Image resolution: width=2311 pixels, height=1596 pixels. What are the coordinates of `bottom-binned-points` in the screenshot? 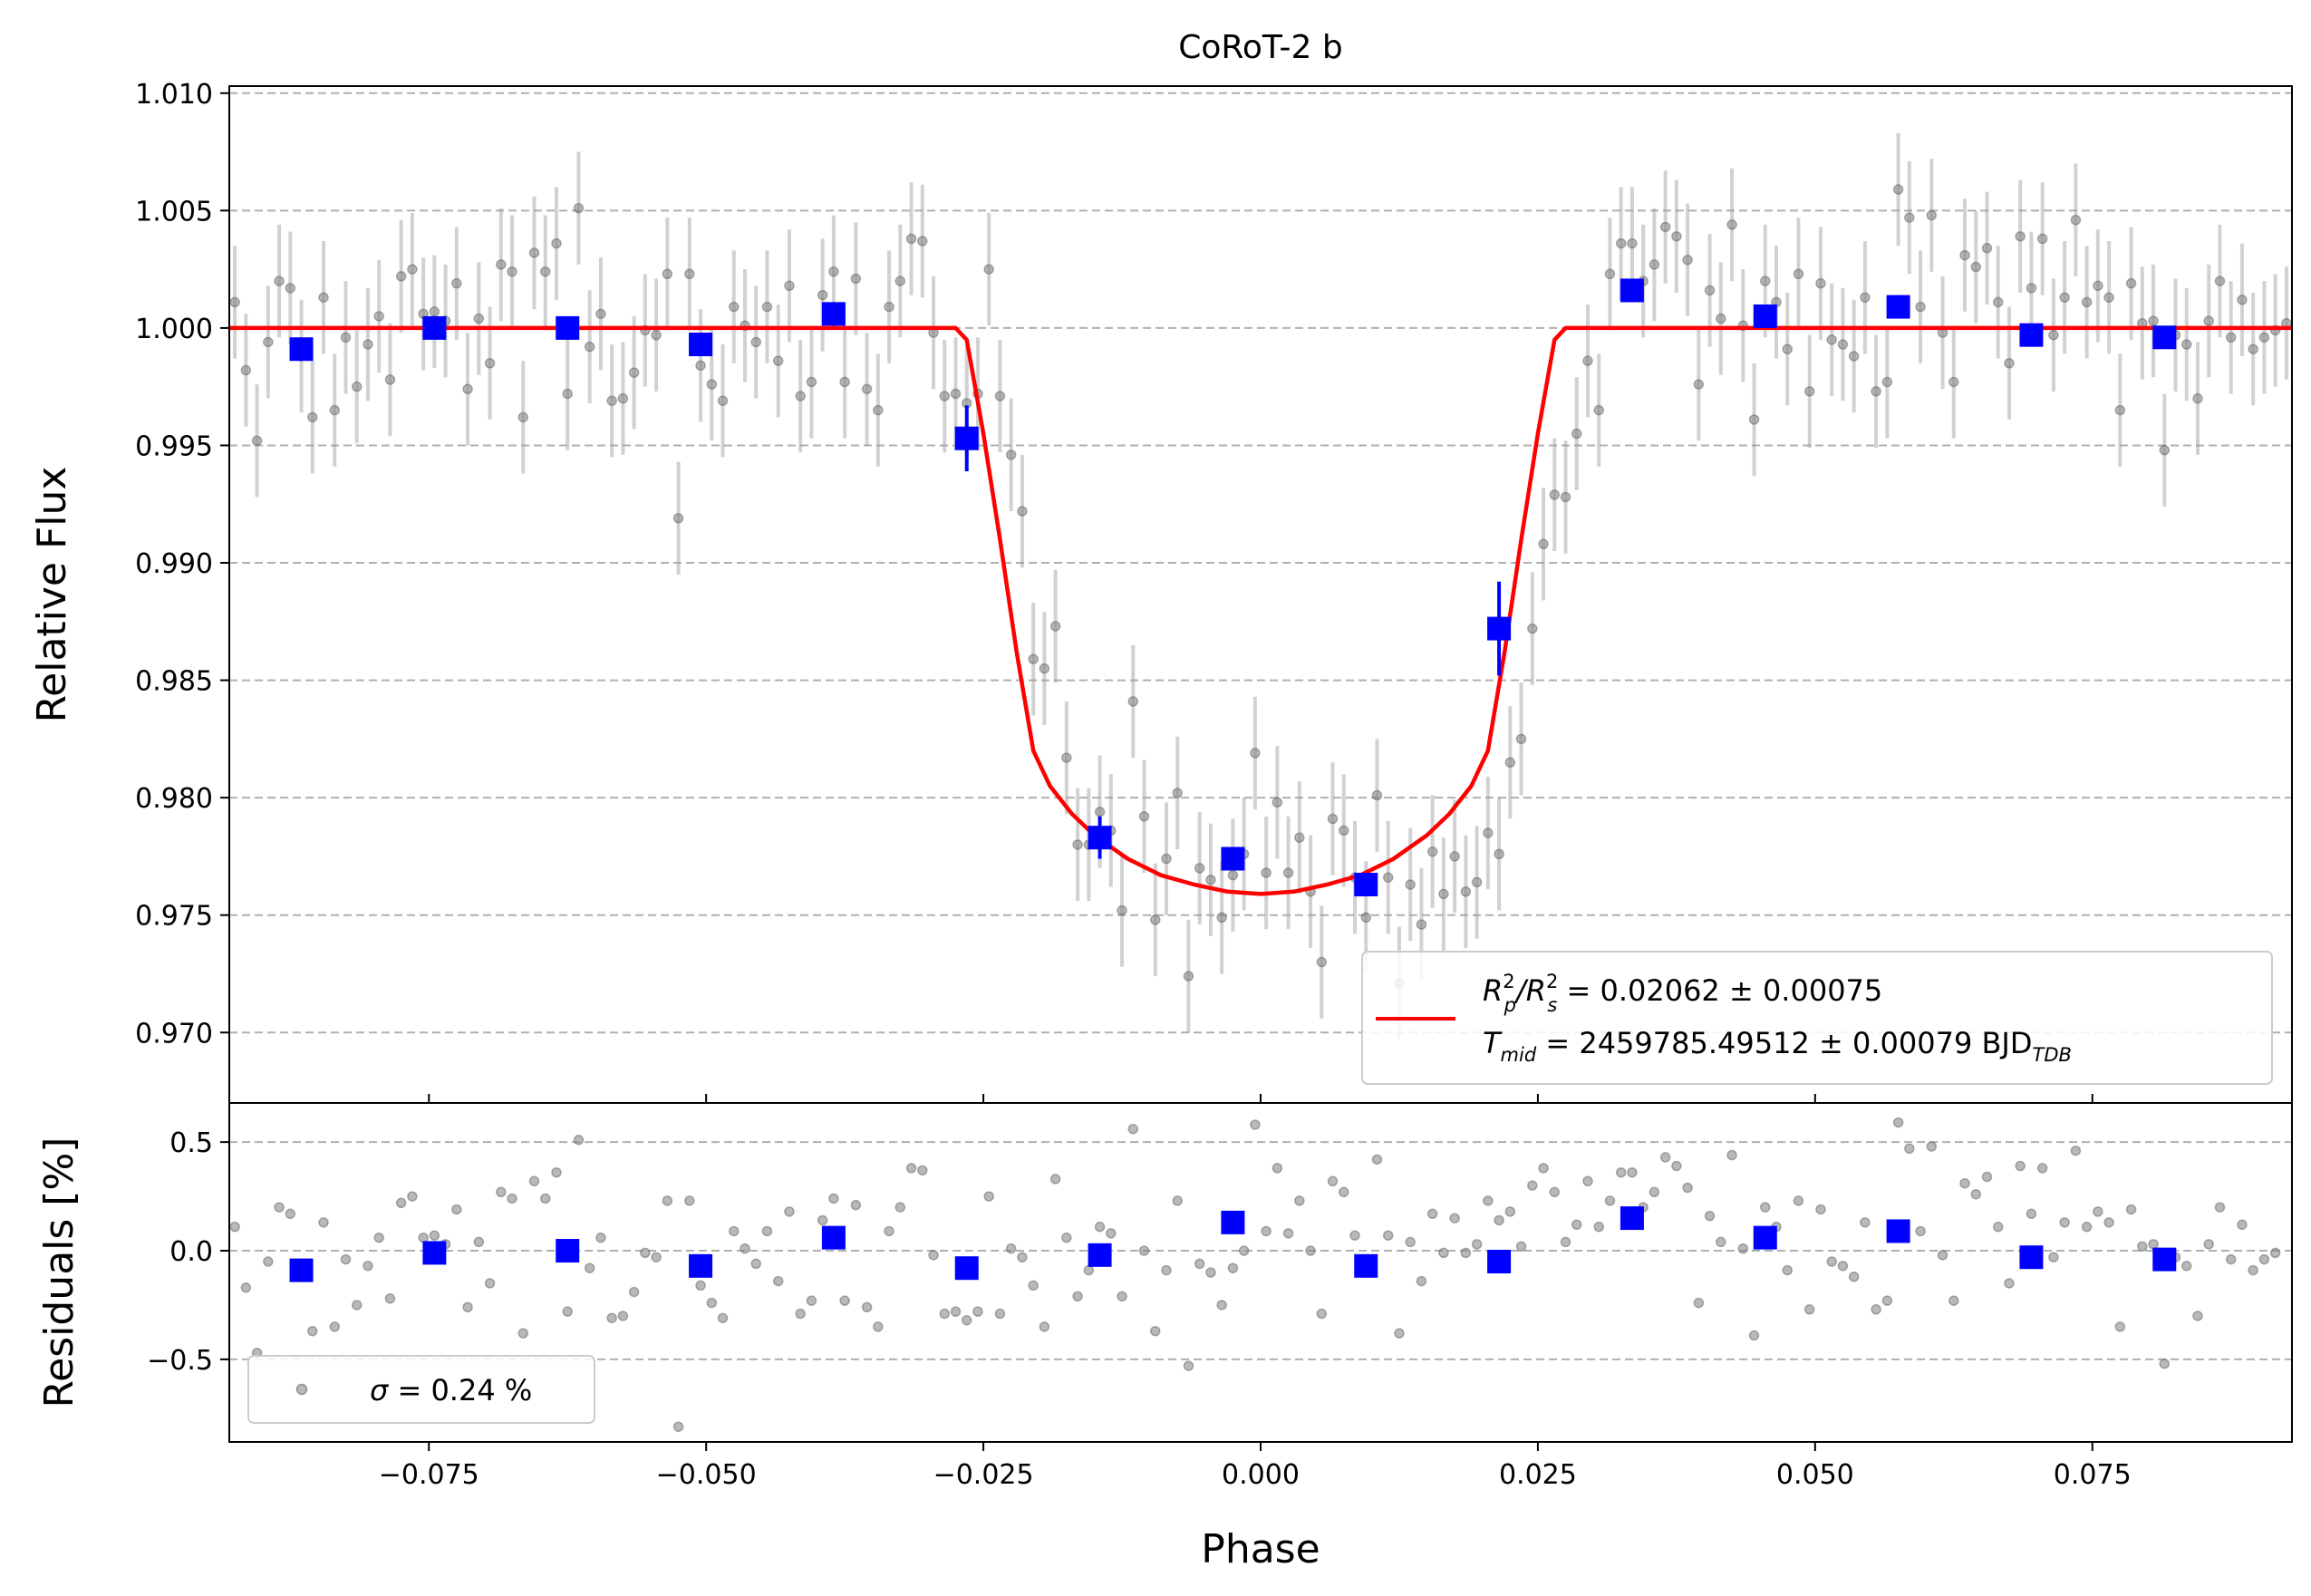 It's located at (1233, 1244).